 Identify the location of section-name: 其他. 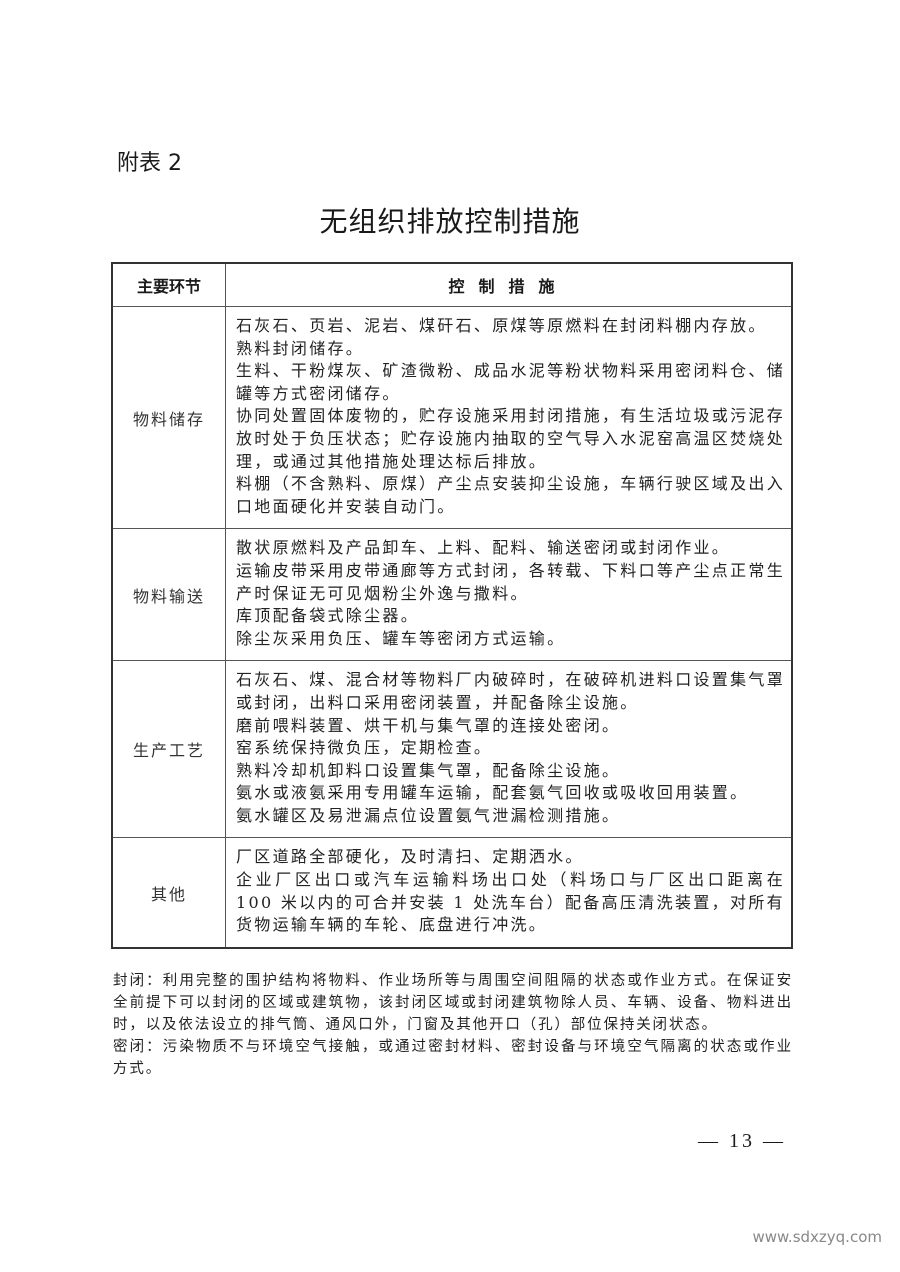
(168, 893).